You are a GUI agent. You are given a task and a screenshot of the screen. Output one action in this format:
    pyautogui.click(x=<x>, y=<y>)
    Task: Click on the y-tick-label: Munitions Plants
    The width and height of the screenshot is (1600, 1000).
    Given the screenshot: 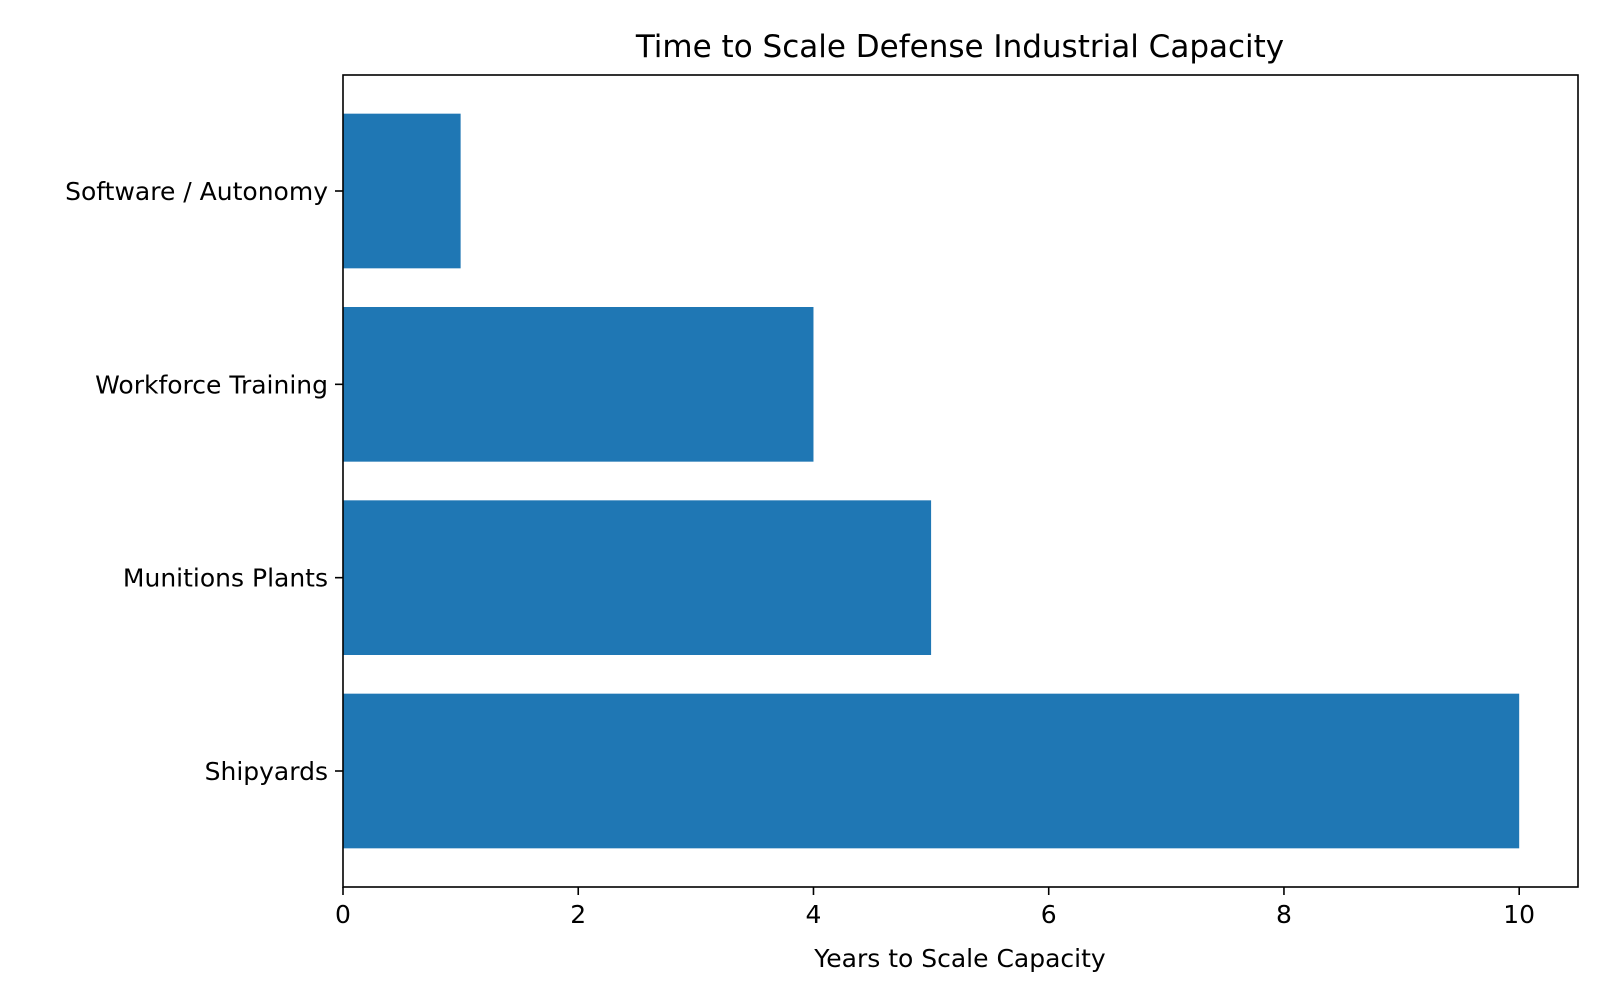 What is the action you would take?
    pyautogui.click(x=225, y=578)
    